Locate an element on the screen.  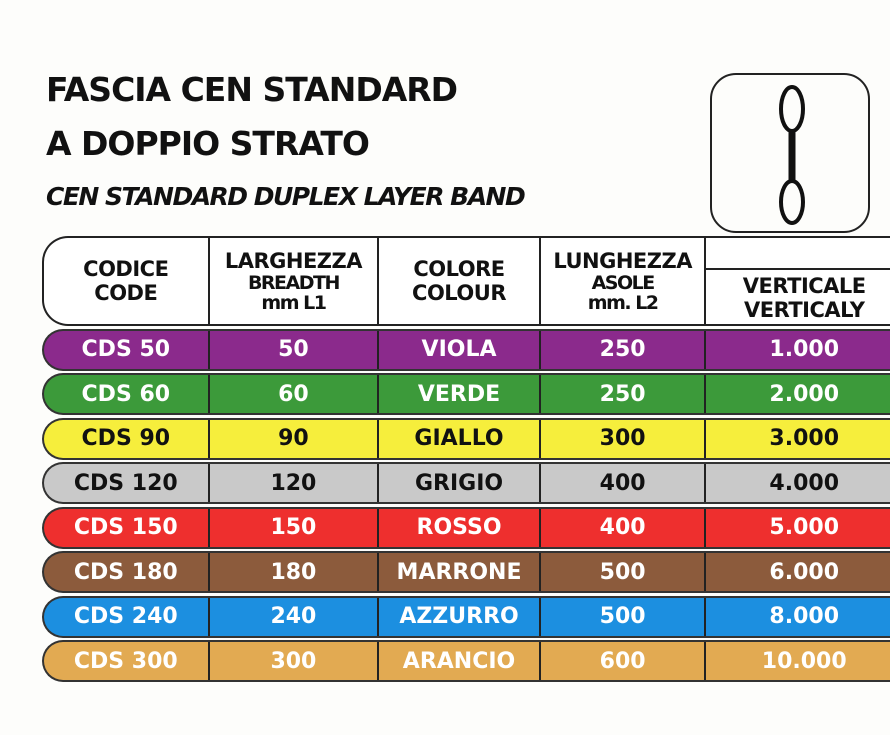
cell-breadth: 240 is located at coordinates (295, 616).